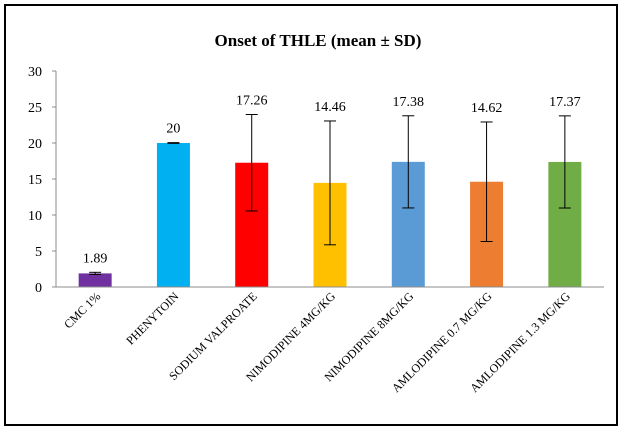 Image resolution: width=628 pixels, height=432 pixels. I want to click on y-tick-label: 0, so click(38, 288).